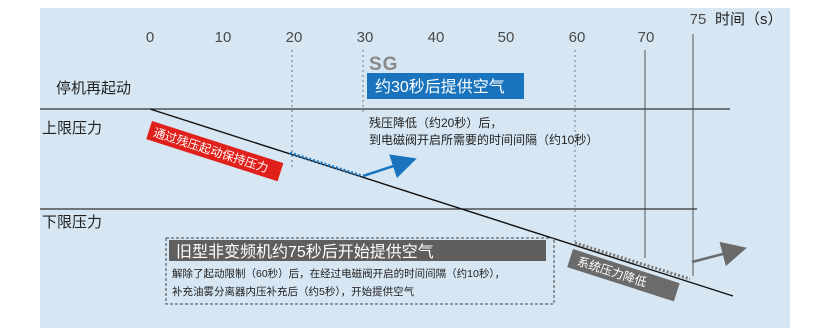 This screenshot has height=334, width=814. Describe the element at coordinates (436, 37) in the screenshot. I see `tick-40: 40` at that location.